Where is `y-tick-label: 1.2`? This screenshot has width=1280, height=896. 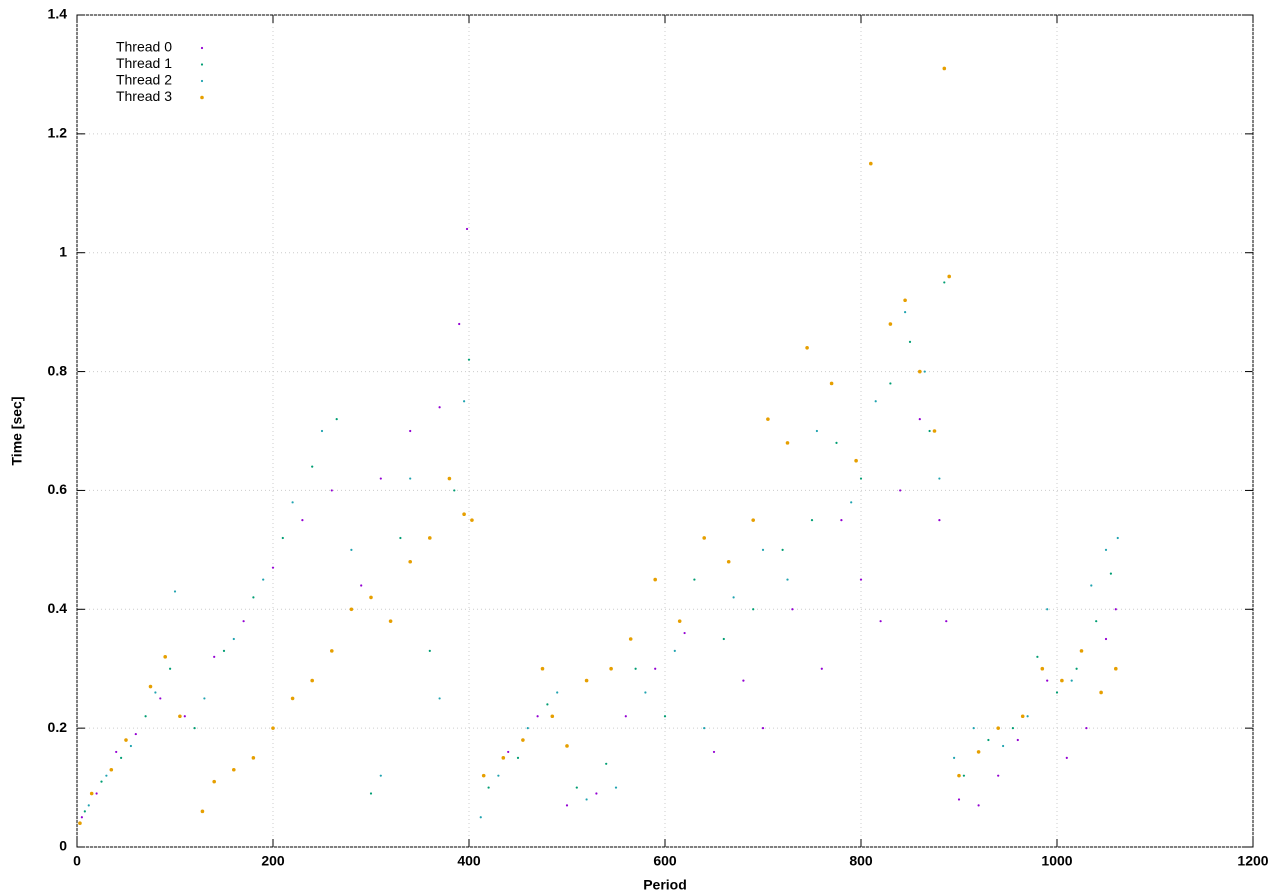 y-tick-label: 1.2 is located at coordinates (58, 133).